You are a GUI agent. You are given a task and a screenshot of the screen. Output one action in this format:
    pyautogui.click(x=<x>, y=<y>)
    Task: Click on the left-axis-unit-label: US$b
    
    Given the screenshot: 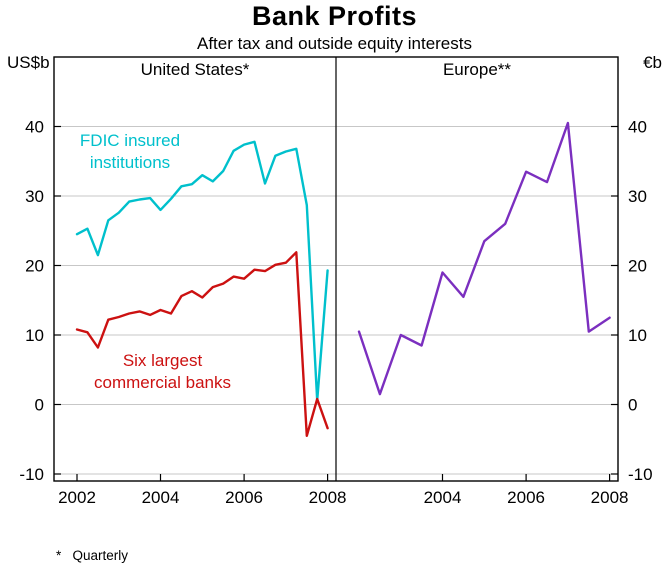 What is the action you would take?
    pyautogui.click(x=28, y=62)
    